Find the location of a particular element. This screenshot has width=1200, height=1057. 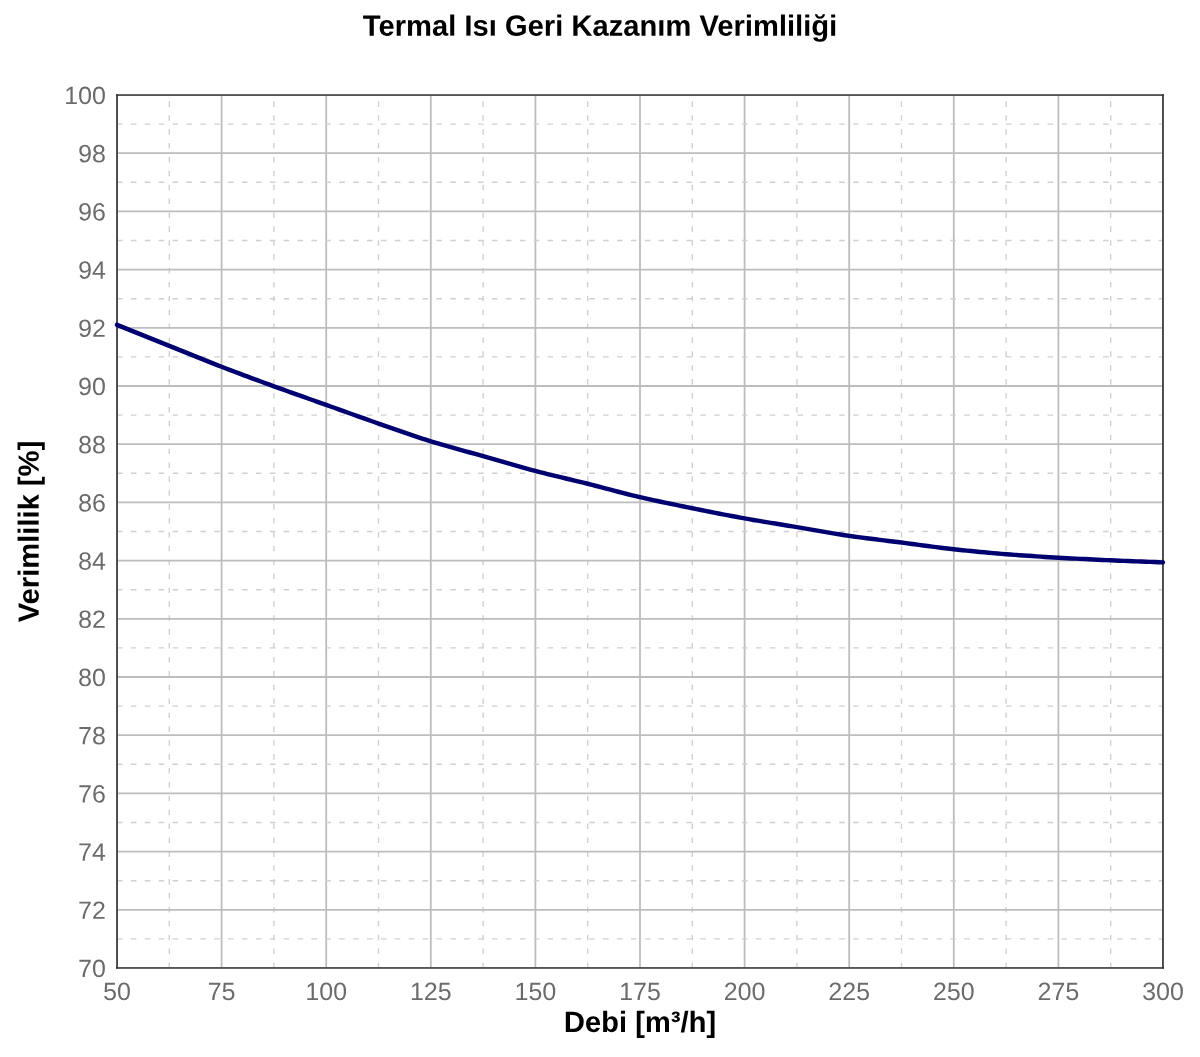

x-tick-label: 75 is located at coordinates (221, 991).